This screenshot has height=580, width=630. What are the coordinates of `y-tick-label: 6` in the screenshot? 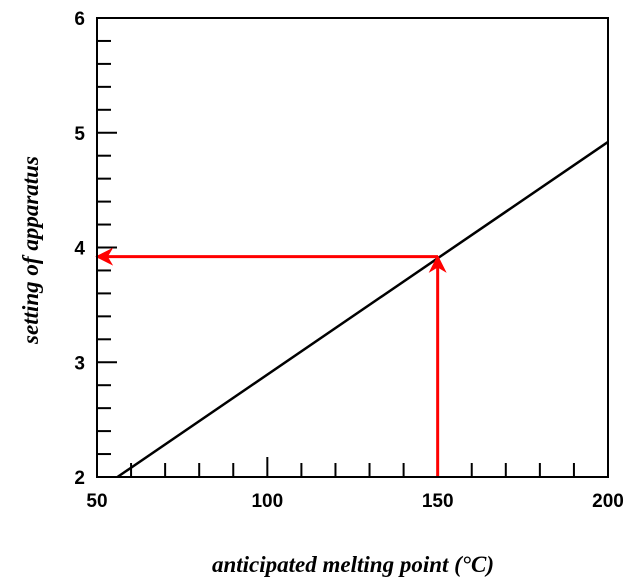 It's located at (79, 19).